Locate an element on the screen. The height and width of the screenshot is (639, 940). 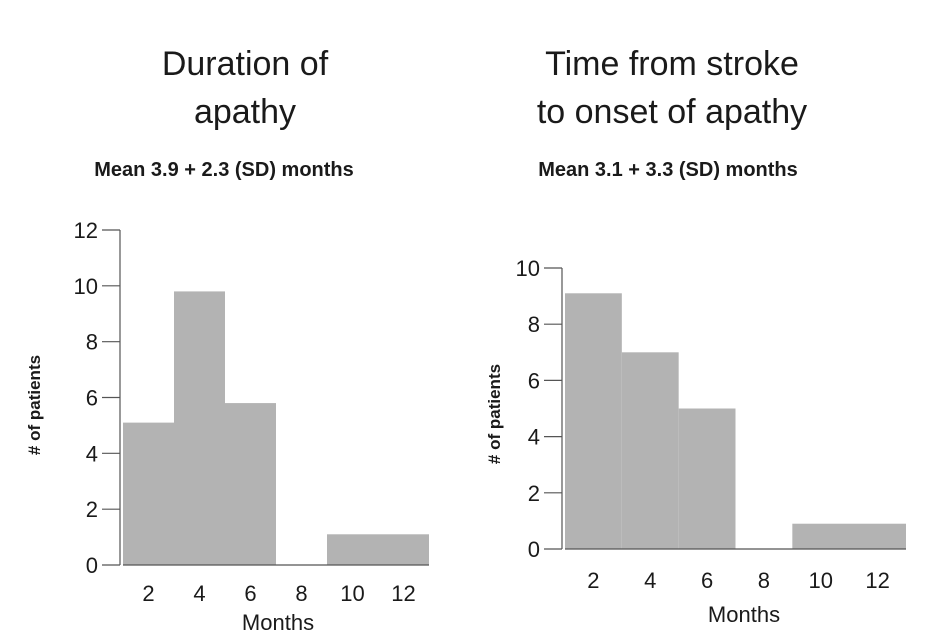
chart-title-line-1: Duration of is located at coordinates (245, 64).